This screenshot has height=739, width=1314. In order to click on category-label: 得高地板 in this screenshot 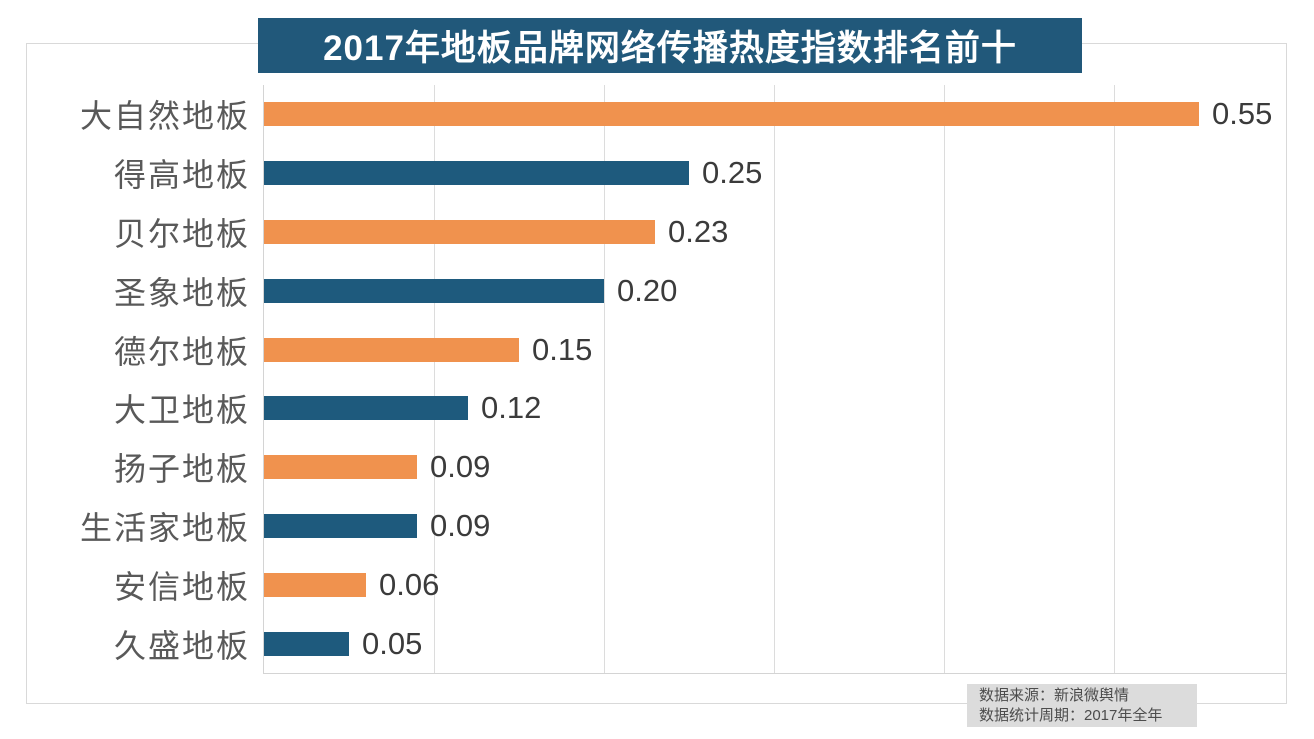, I will do `click(181, 175)`.